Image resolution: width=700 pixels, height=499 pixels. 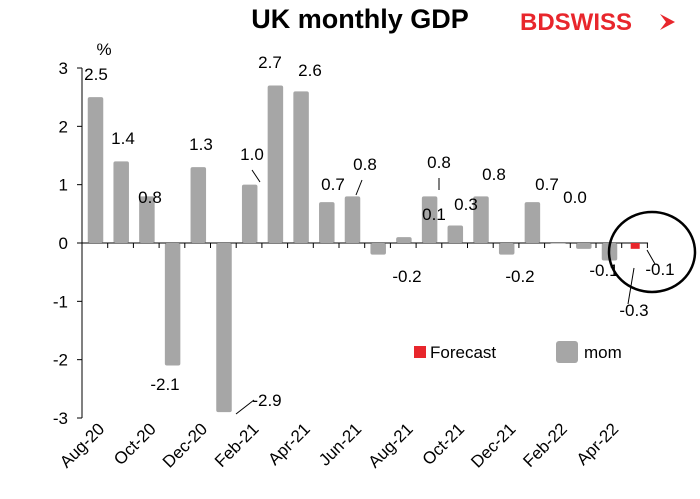 I want to click on data-label: 0.0, so click(x=575, y=197).